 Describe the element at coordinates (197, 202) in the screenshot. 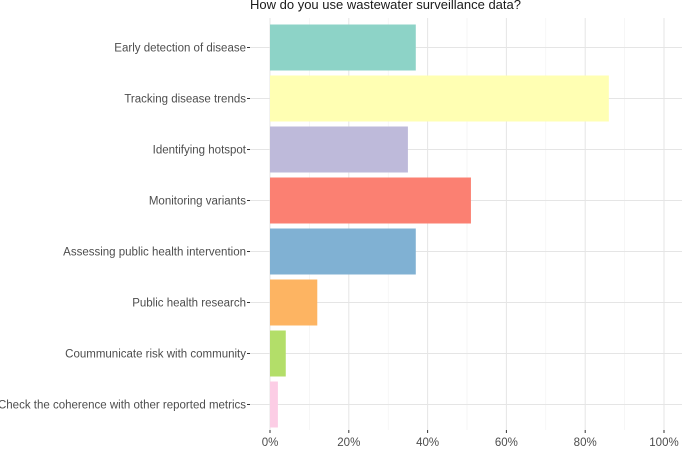

I see `category-label: Monitoring variants` at that location.